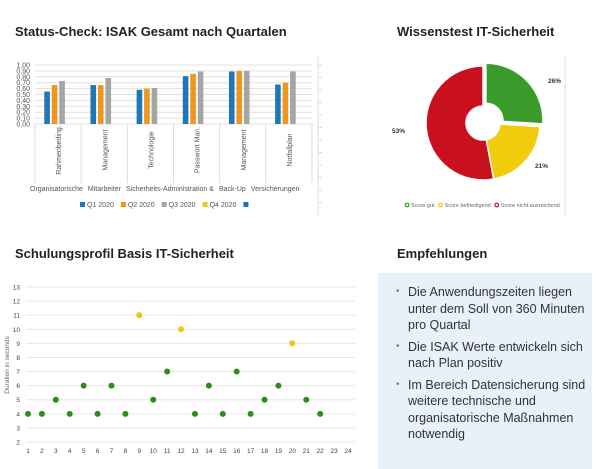 The image size is (600, 469). I want to click on y-tick-label: 0,20, so click(23, 113).